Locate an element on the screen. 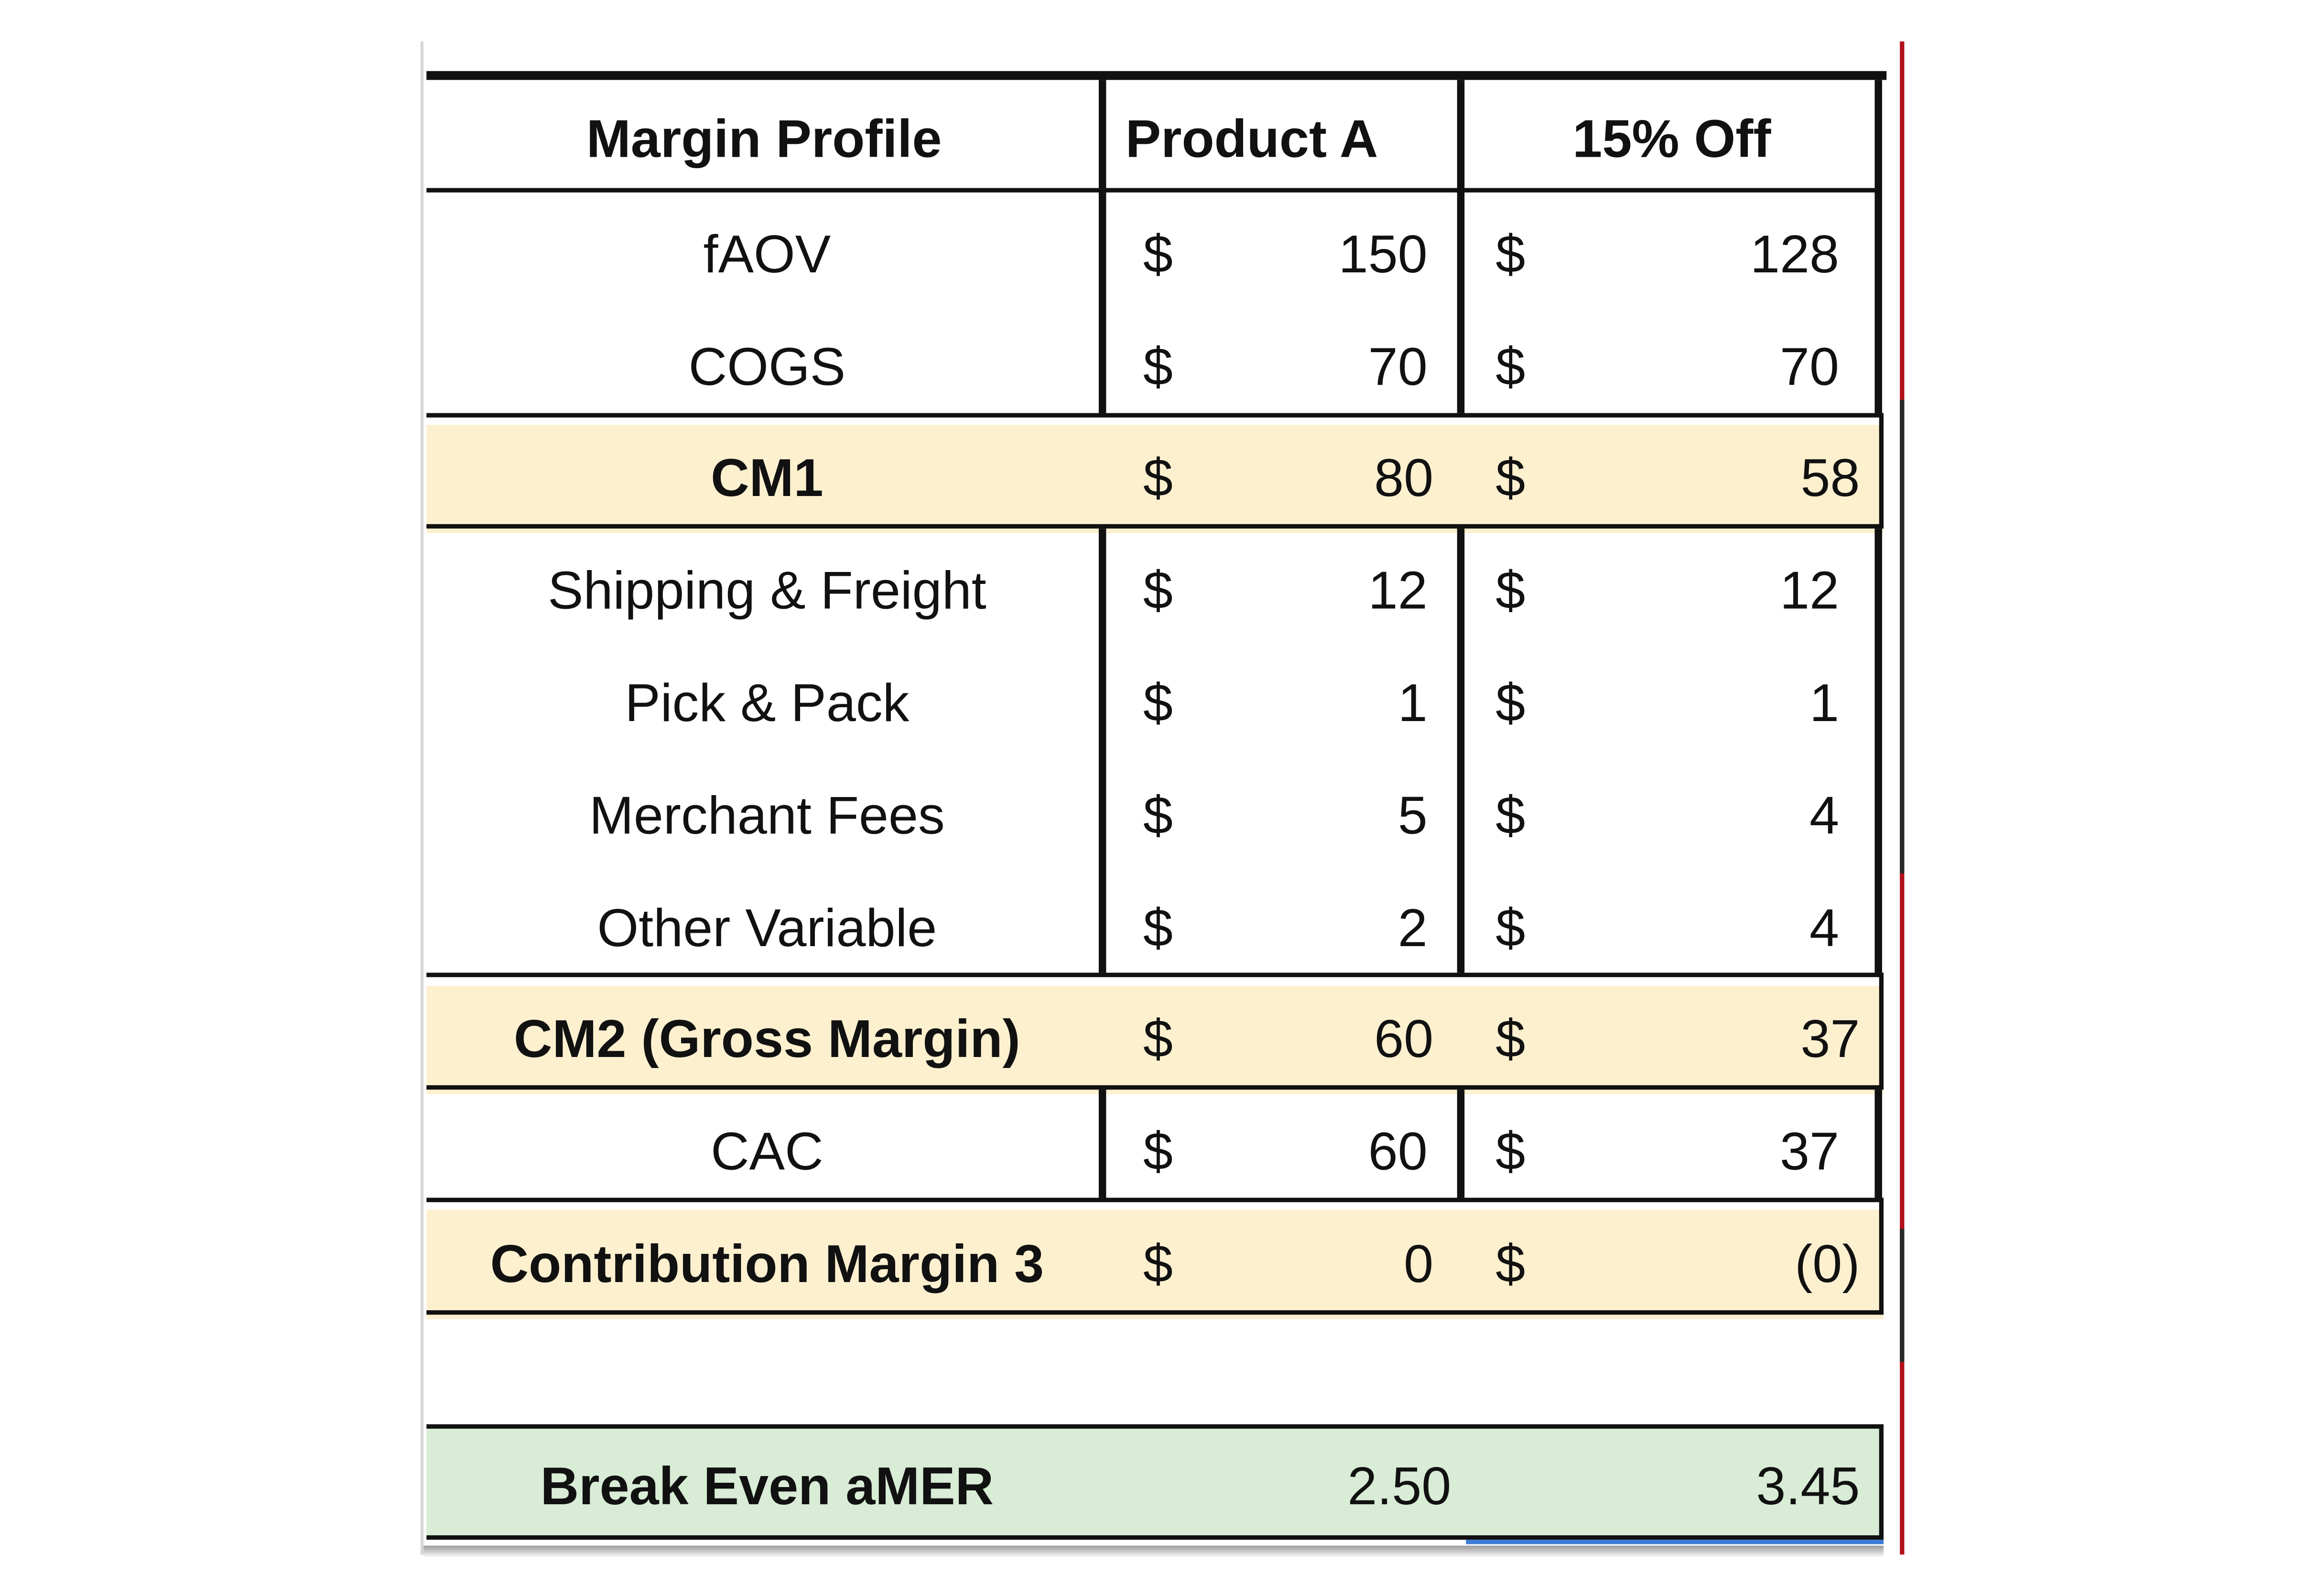  product-a-value: 80 is located at coordinates (1404, 479).